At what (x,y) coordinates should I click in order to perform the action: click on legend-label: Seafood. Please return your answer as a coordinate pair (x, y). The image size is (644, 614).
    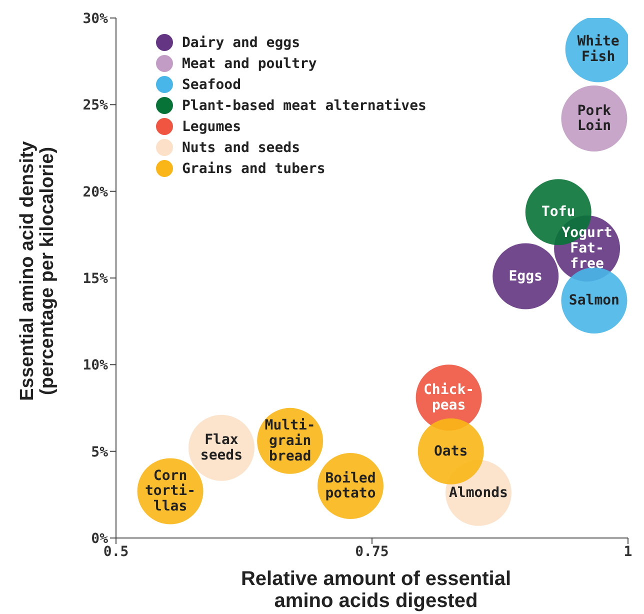
    Looking at the image, I should click on (212, 84).